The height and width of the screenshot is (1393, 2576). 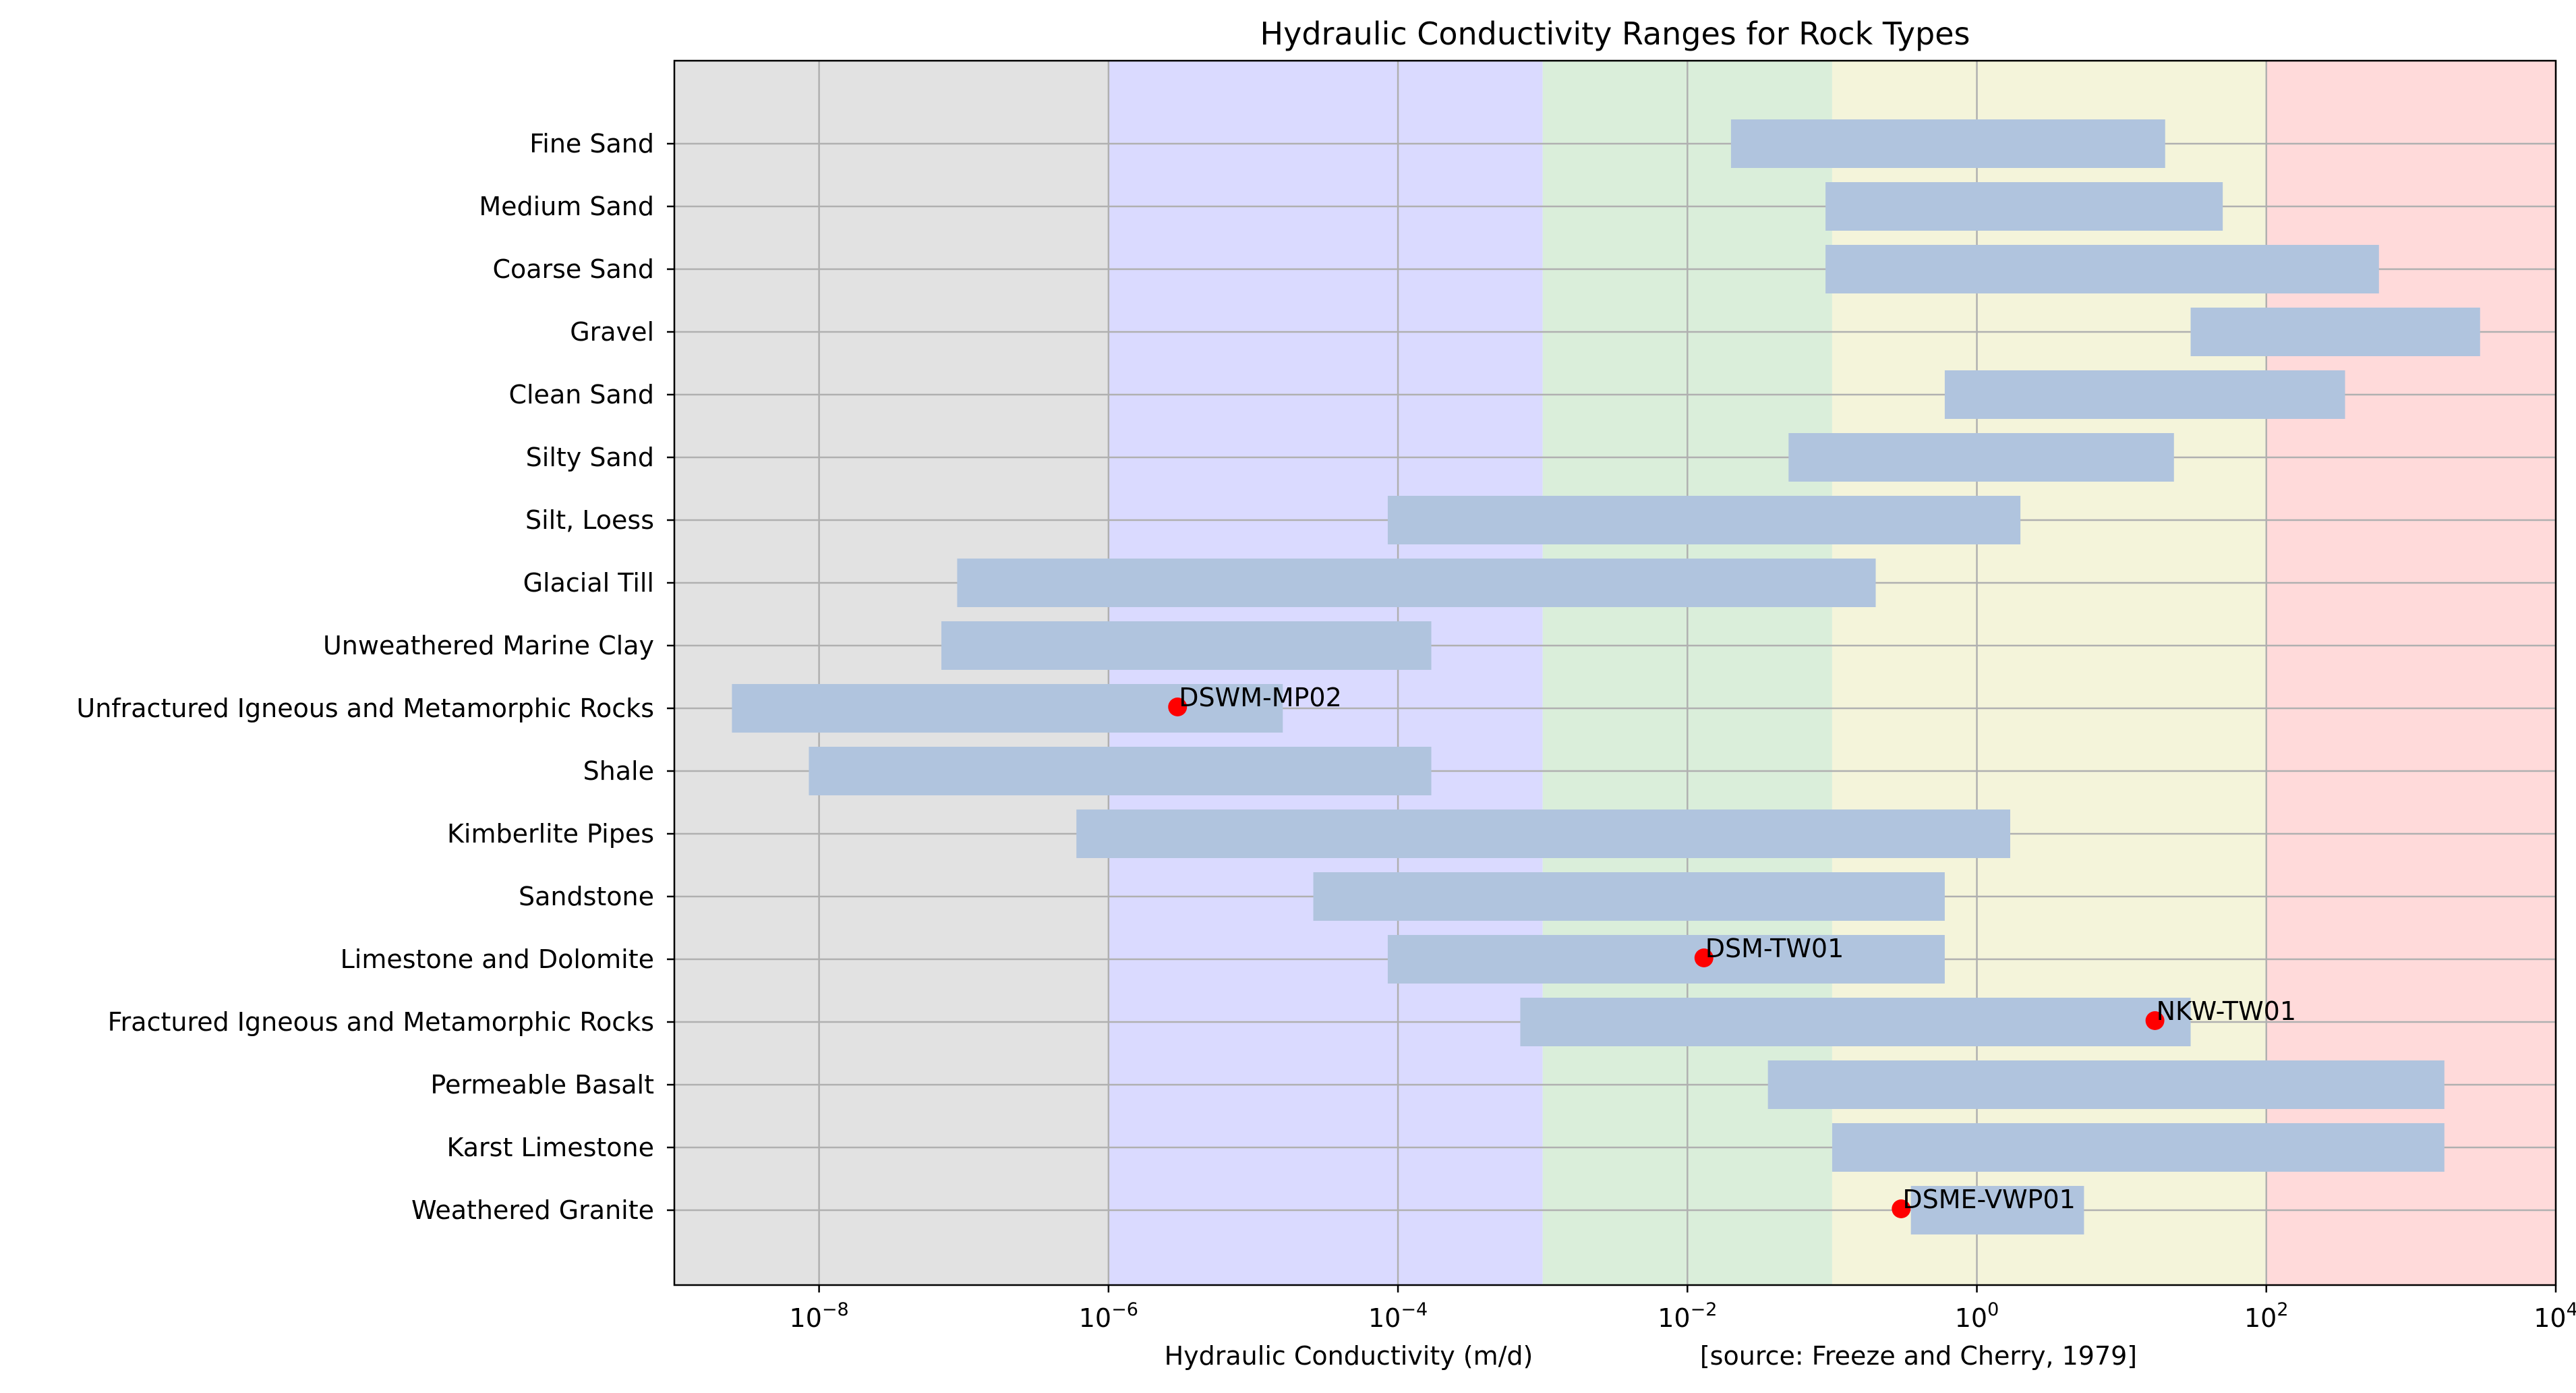 What do you see at coordinates (586, 897) in the screenshot?
I see `y-tick-label: Sandstone` at bounding box center [586, 897].